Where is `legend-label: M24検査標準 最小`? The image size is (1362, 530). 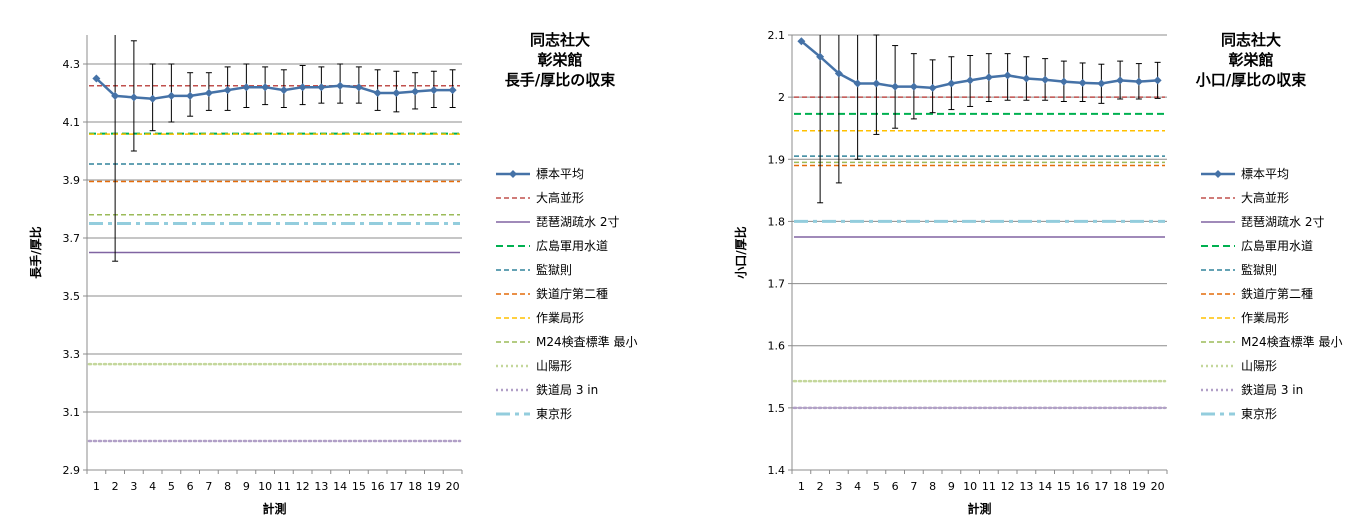
legend-label: M24検査標準 最小 is located at coordinates (587, 342).